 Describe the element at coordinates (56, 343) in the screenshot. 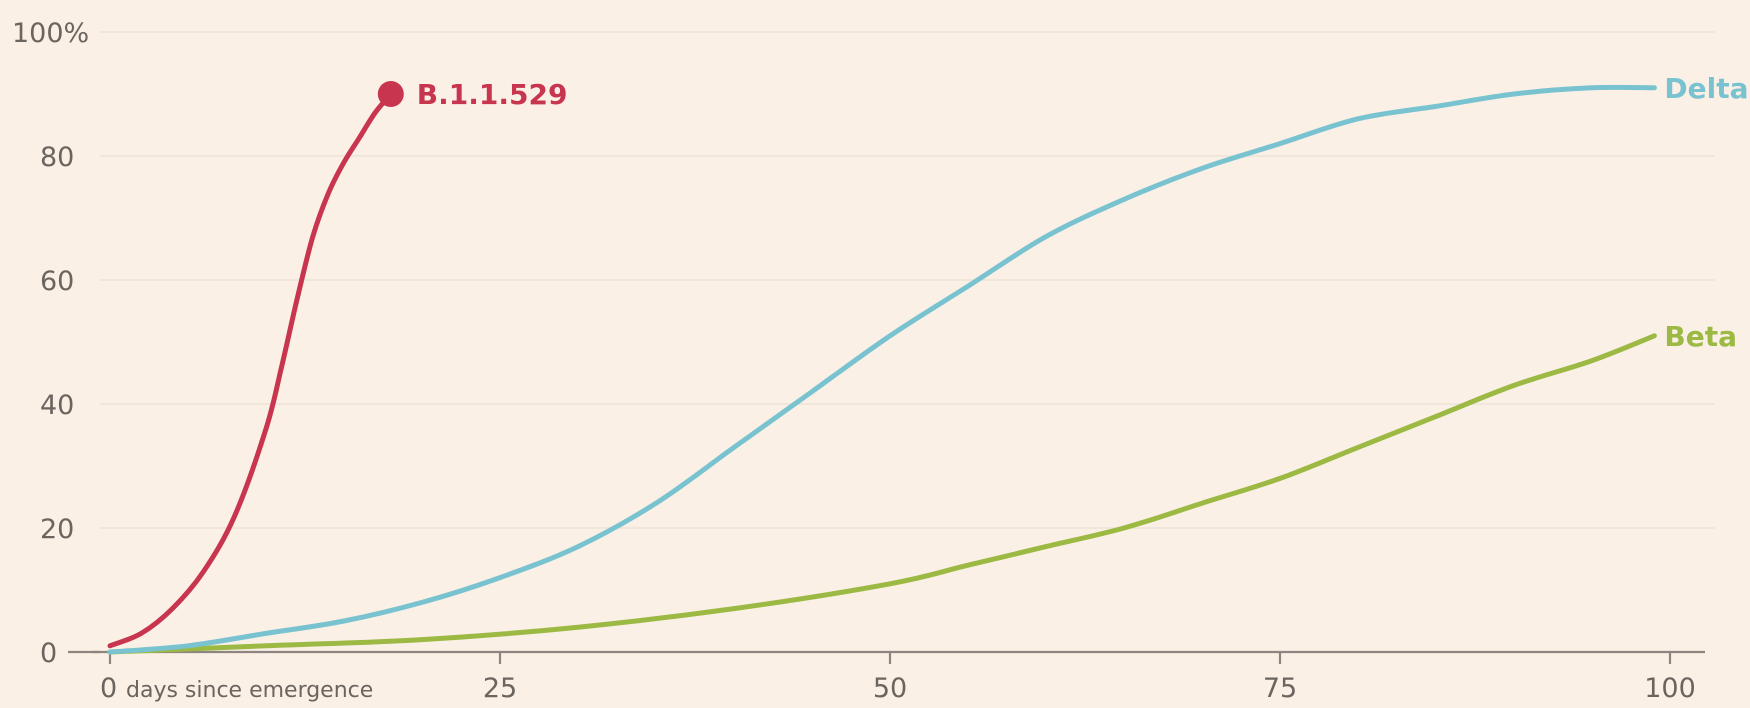

I see `y-axis: 0 20 40 60 80 100%` at that location.